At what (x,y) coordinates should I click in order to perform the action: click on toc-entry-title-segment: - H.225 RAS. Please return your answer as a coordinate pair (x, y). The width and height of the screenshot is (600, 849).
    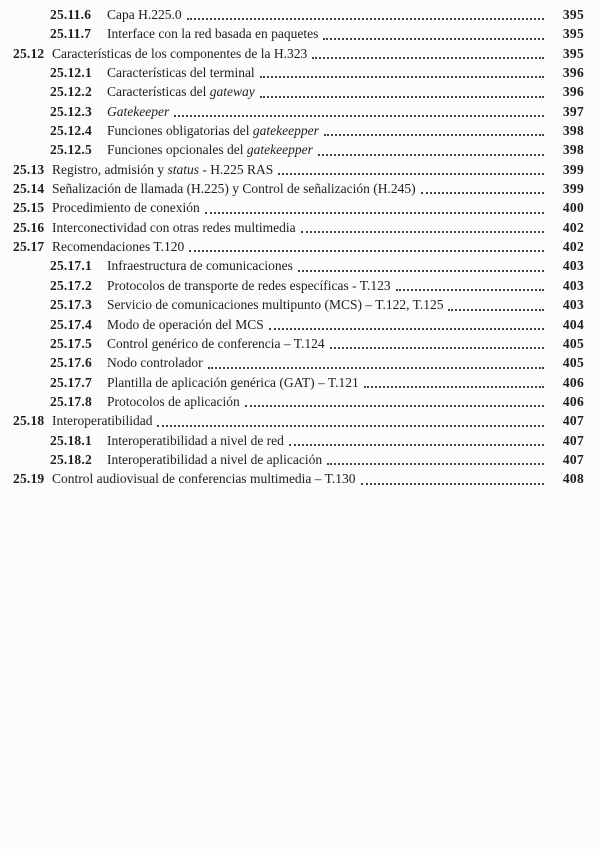
    Looking at the image, I should click on (236, 169).